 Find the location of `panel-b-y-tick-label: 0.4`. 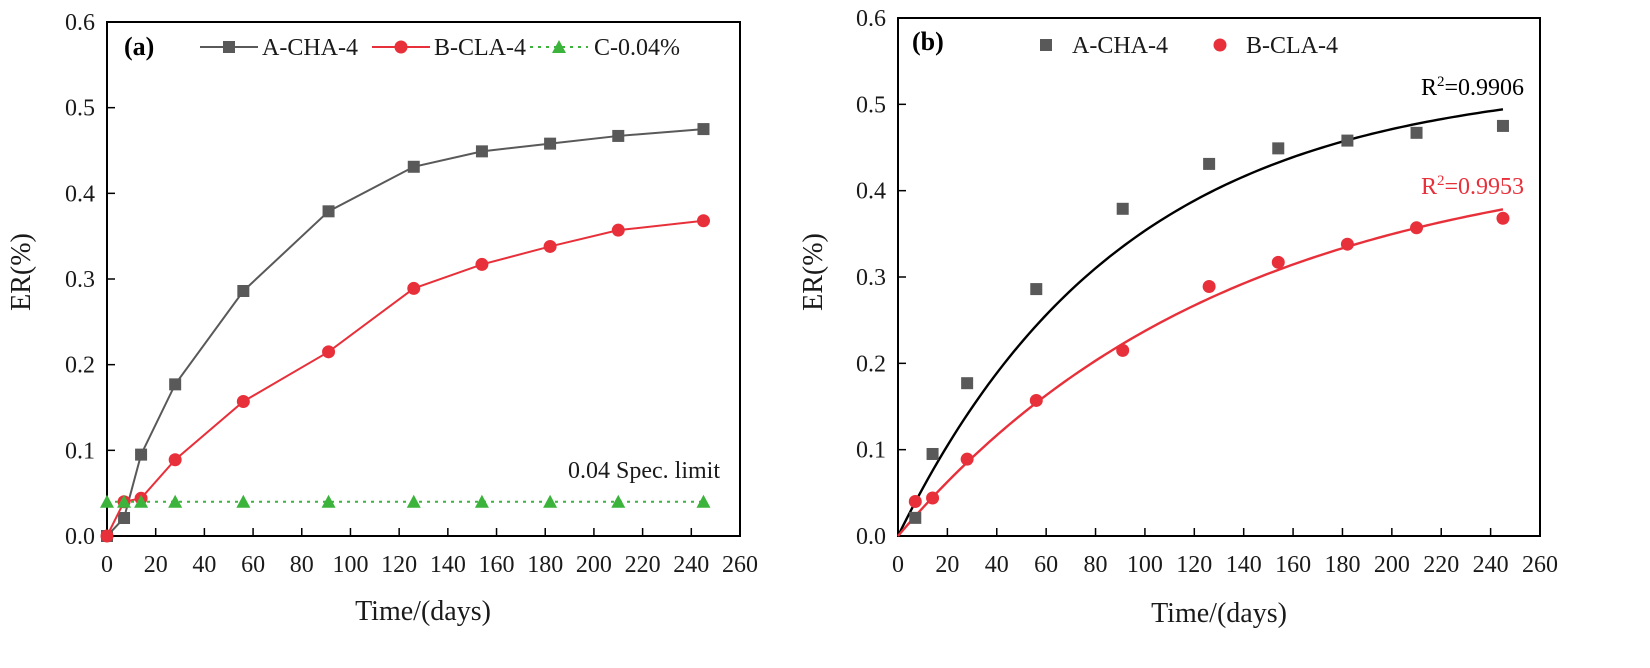

panel-b-y-tick-label: 0.4 is located at coordinates (871, 192).